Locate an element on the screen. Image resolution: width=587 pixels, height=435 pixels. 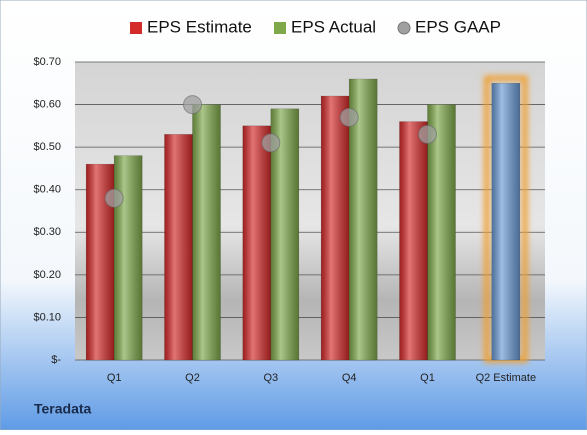
y-tick-label: $0.30 is located at coordinates (47, 232).